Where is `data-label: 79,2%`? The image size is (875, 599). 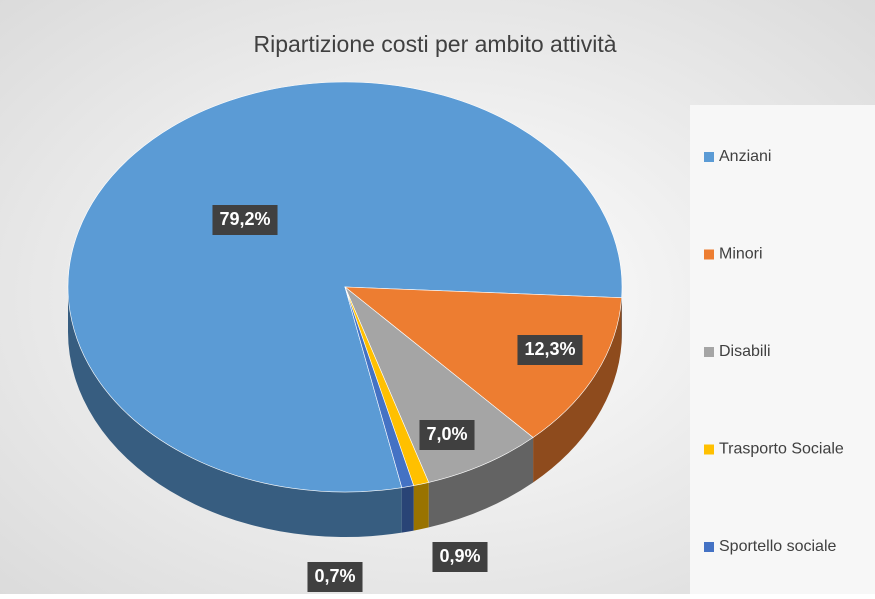 data-label: 79,2% is located at coordinates (244, 219).